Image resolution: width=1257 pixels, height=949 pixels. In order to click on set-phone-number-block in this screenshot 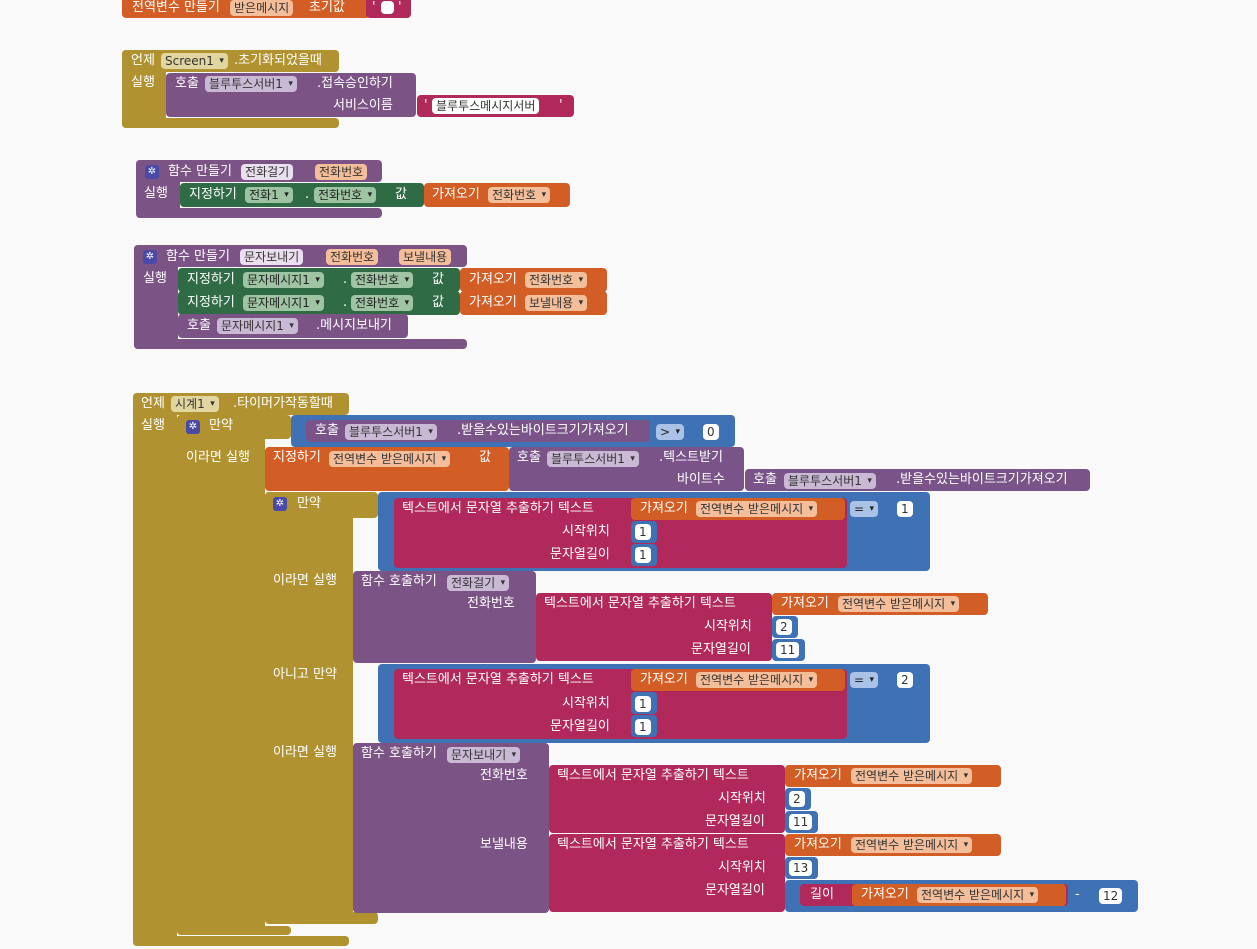, I will do `click(302, 195)`.